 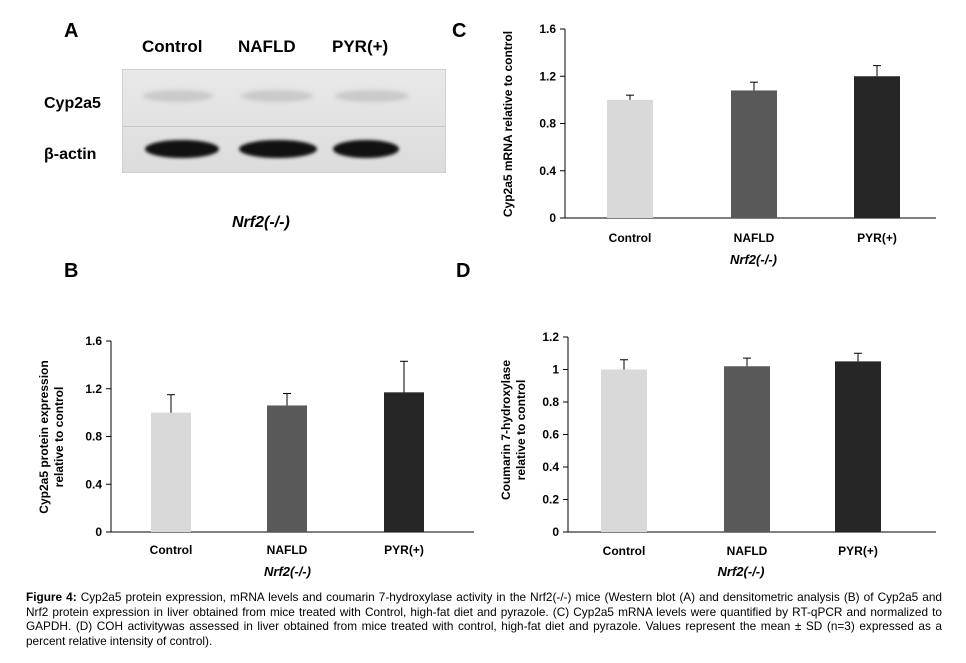 I want to click on d-category-label-2: PYR(+), so click(x=858, y=551).